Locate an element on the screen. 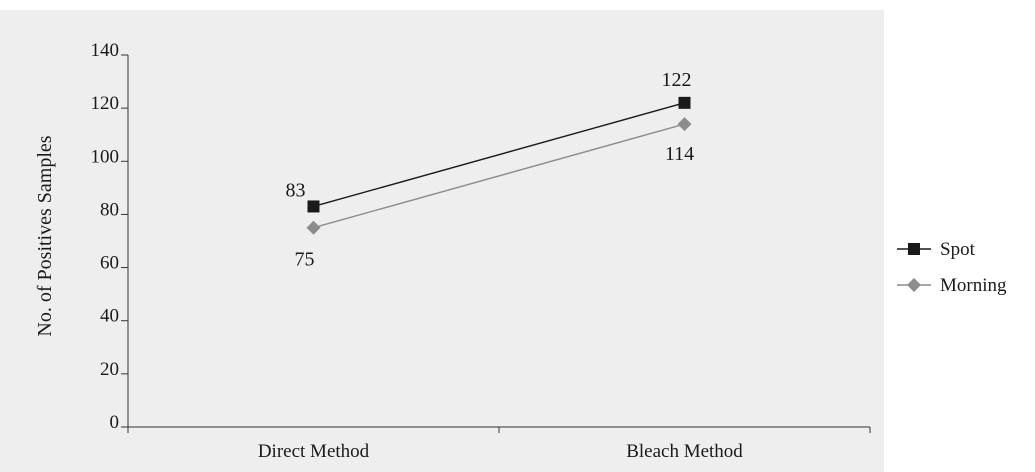 The height and width of the screenshot is (472, 1035). x-tick-label: Direct Method is located at coordinates (314, 451).